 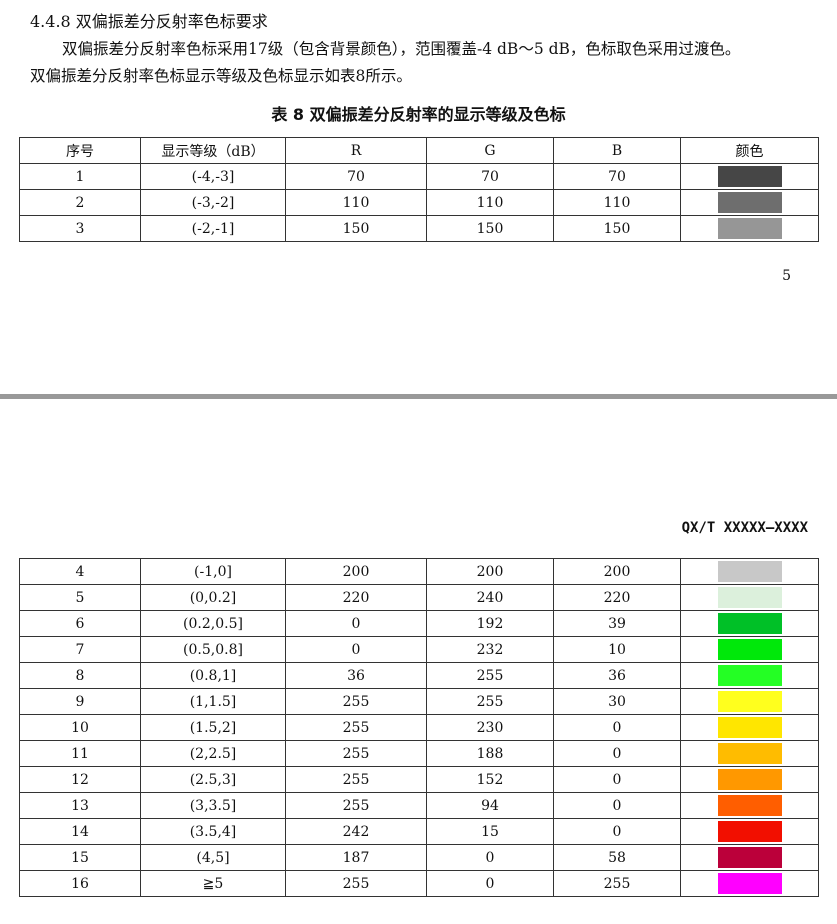 What do you see at coordinates (213, 675) in the screenshot?
I see `display-level: (0.8,1]` at bounding box center [213, 675].